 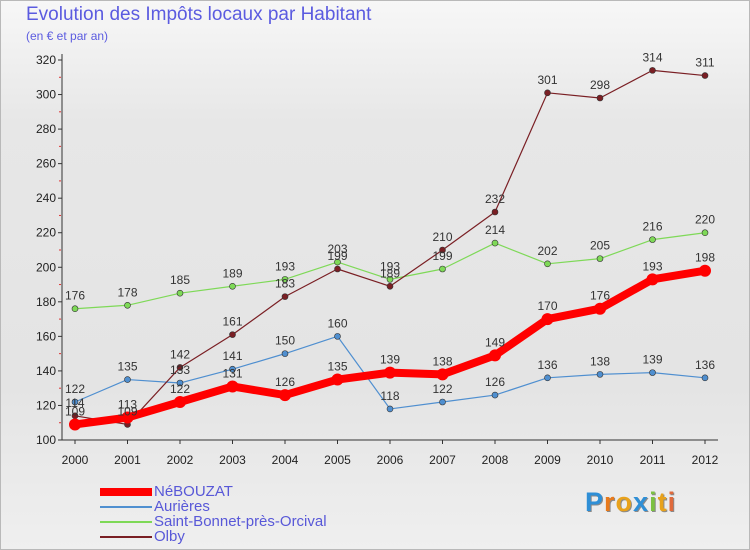 What do you see at coordinates (46, 60) in the screenshot?
I see `y-tick-label: 320` at bounding box center [46, 60].